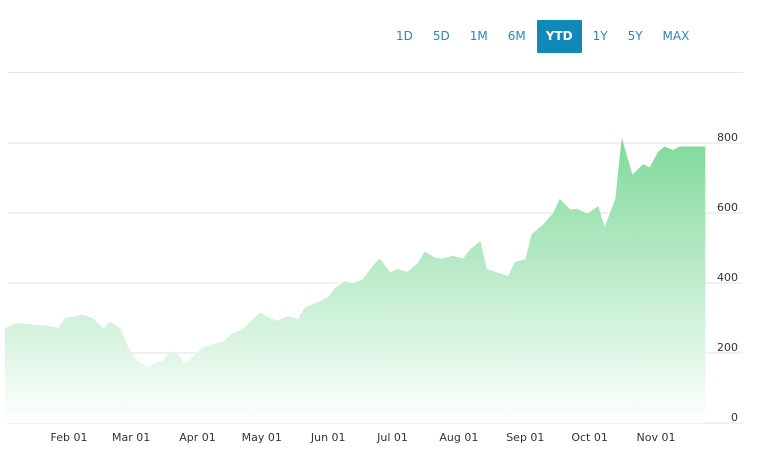 Image resolution: width=760 pixels, height=461 pixels. What do you see at coordinates (727, 207) in the screenshot?
I see `y-tick-label-600: 600` at bounding box center [727, 207].